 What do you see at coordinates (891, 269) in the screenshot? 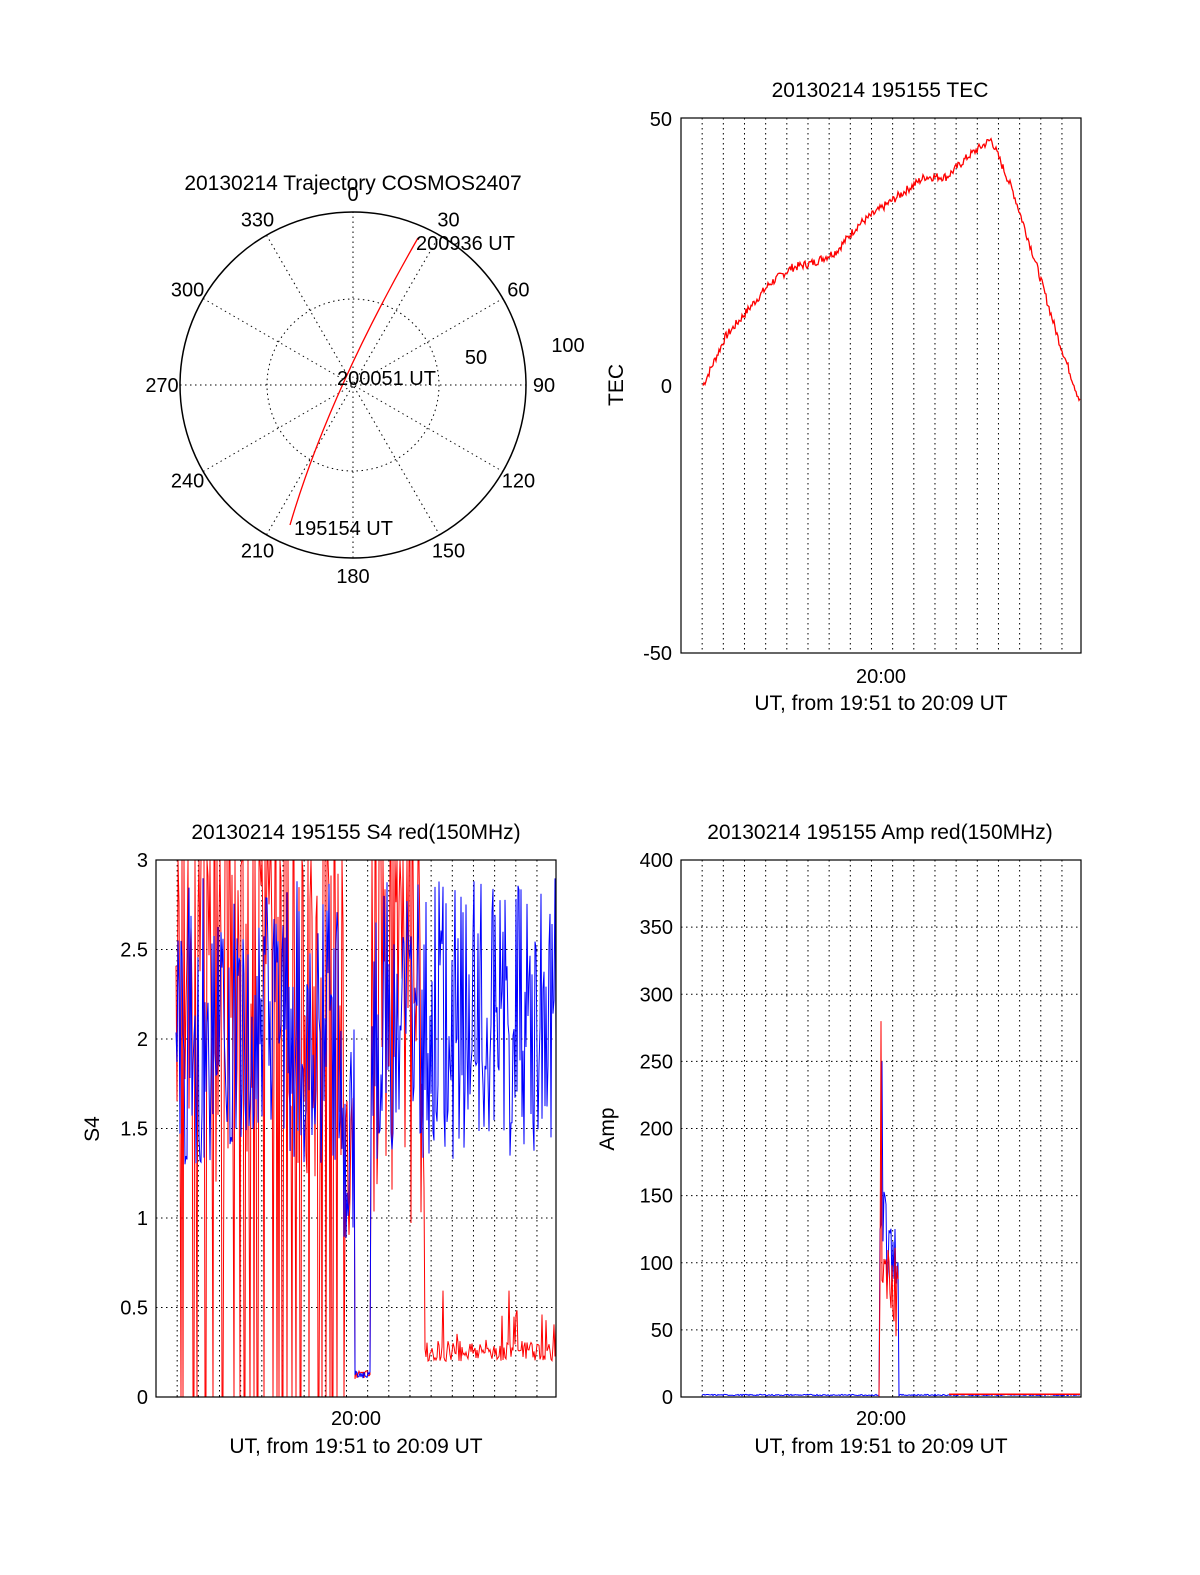
I see `tec-series-red` at bounding box center [891, 269].